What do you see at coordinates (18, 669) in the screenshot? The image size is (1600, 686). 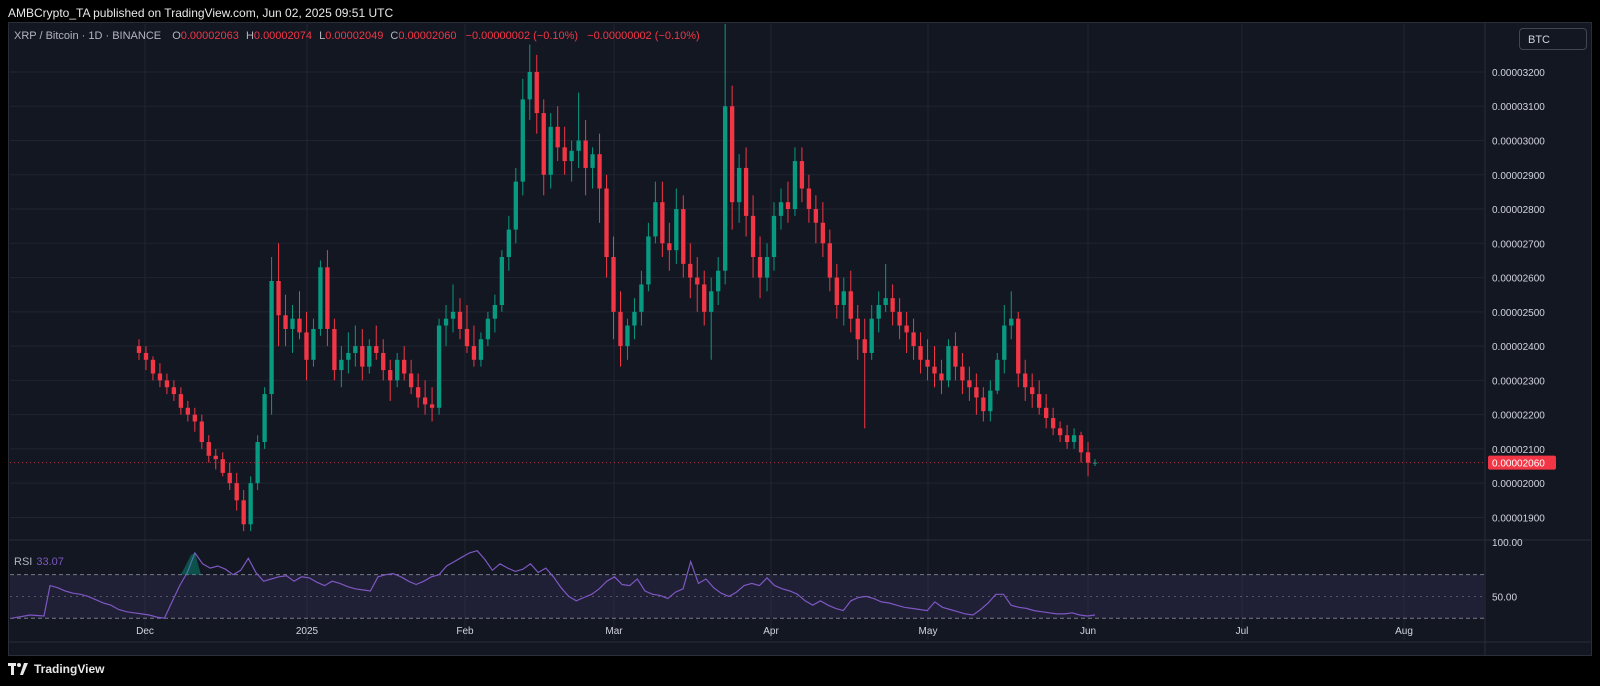 I see `tradingview-logo-icon` at bounding box center [18, 669].